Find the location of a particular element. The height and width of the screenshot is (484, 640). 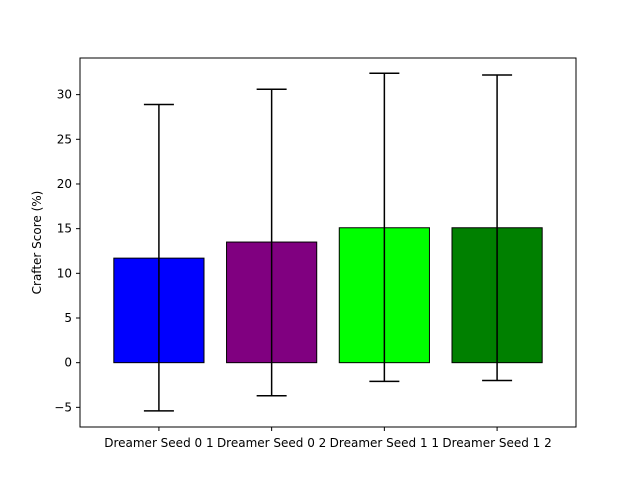

y-tick-label-8: 30 is located at coordinates (64, 95).